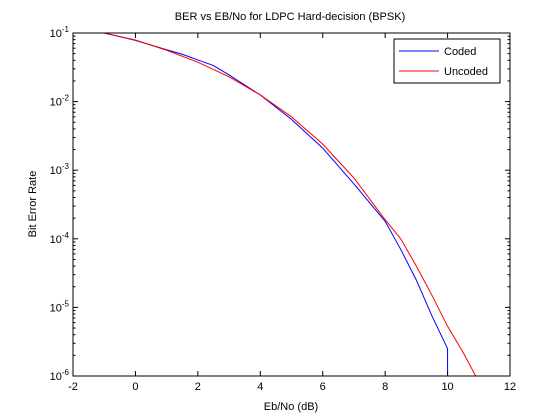 Image resolution: width=560 pixels, height=420 pixels. Describe the element at coordinates (260, 387) in the screenshot. I see `x-tick-label: 4` at that location.